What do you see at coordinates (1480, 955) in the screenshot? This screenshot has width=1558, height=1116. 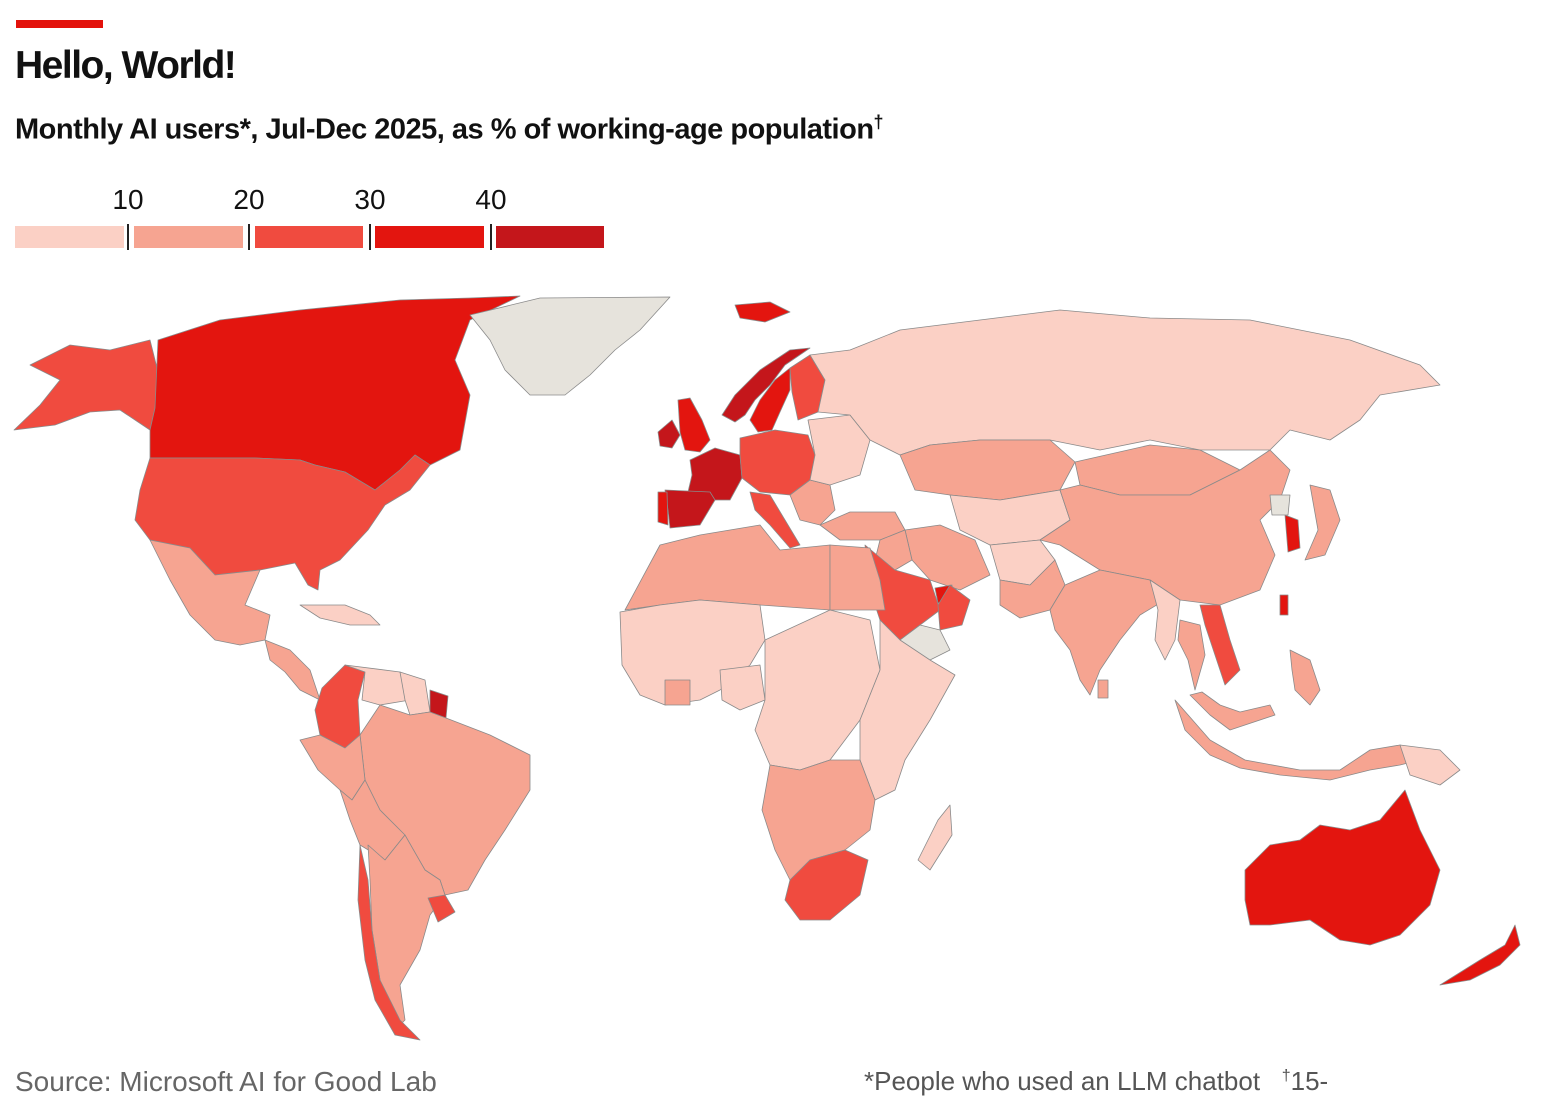 I see `region-new-zealand` at bounding box center [1480, 955].